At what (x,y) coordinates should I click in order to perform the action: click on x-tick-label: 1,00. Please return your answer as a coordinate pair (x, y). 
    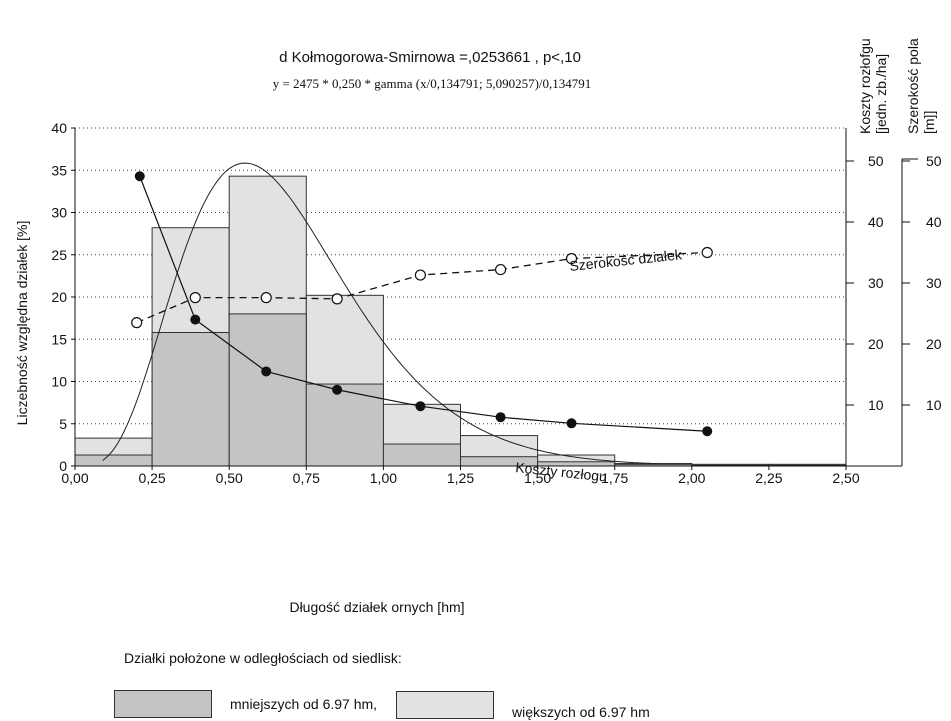
    Looking at the image, I should click on (383, 478).